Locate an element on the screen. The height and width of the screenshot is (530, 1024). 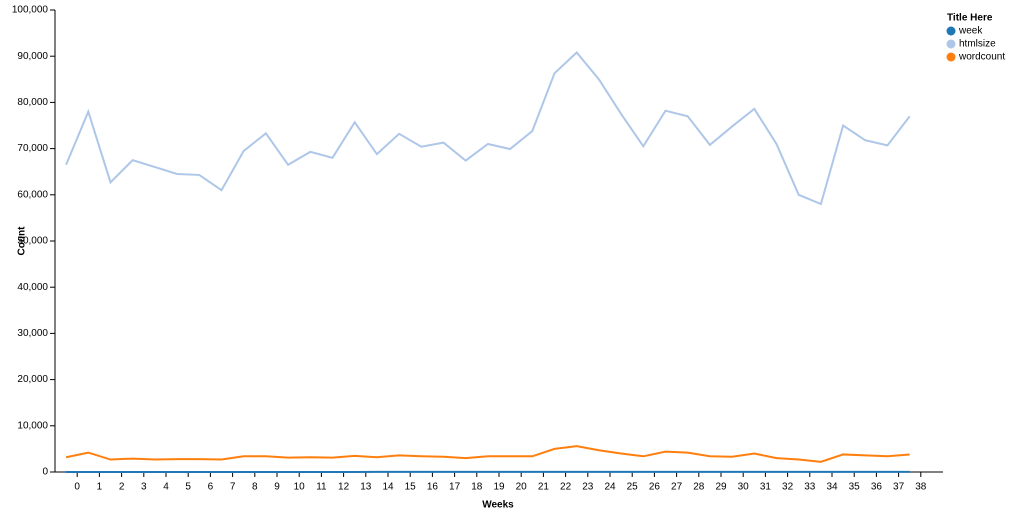
x-tick-label: 1 is located at coordinates (100, 487).